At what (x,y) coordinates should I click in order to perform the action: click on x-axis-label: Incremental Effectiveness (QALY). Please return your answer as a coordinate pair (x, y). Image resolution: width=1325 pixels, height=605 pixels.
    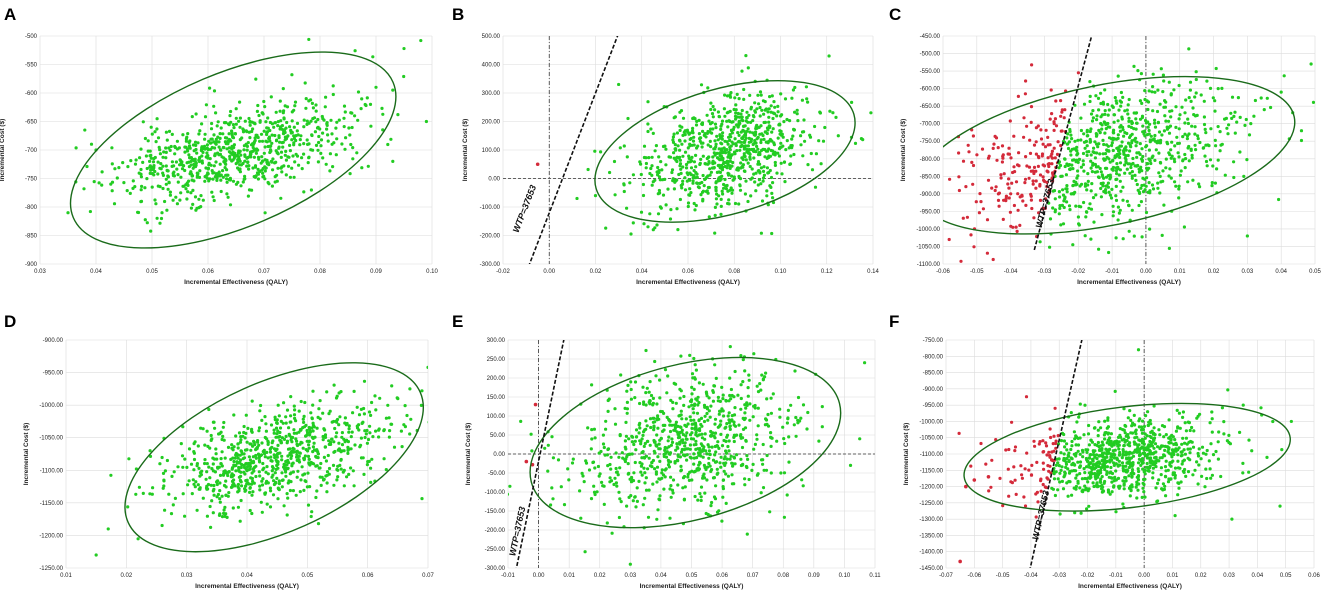
    Looking at the image, I should click on (692, 586).